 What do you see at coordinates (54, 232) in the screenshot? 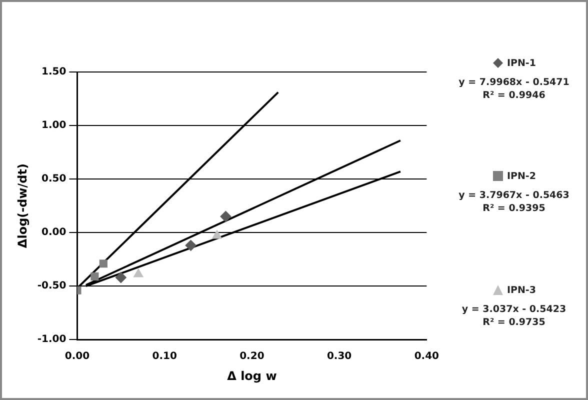
I see `y-tick-label: 0.00` at bounding box center [54, 232].